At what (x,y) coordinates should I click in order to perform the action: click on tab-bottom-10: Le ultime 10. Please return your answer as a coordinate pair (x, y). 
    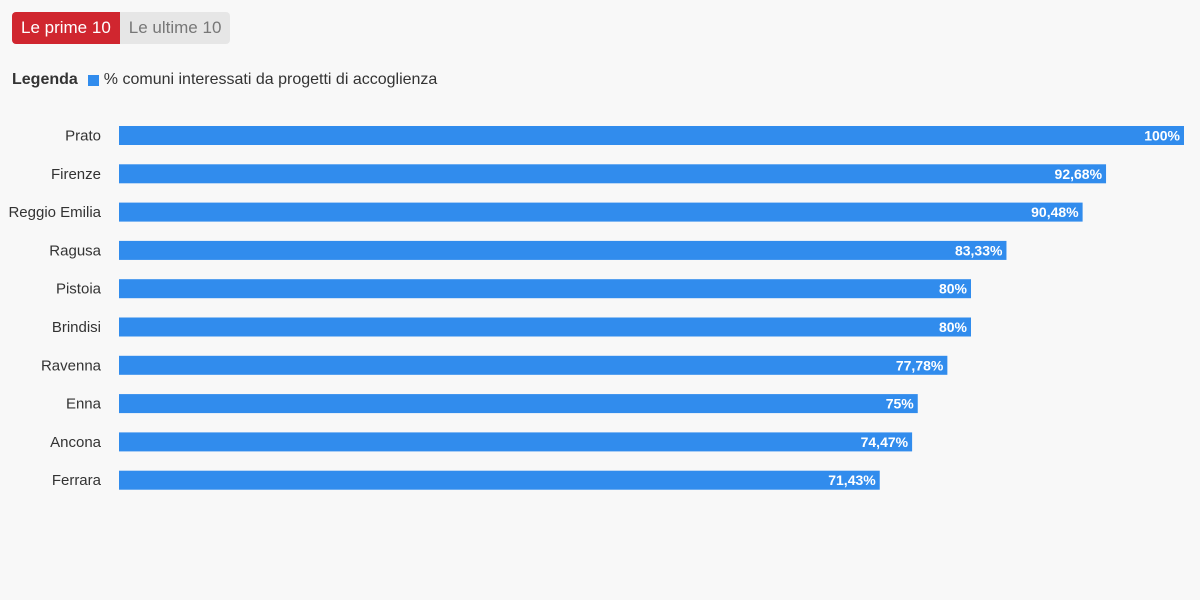
    Looking at the image, I should click on (175, 28).